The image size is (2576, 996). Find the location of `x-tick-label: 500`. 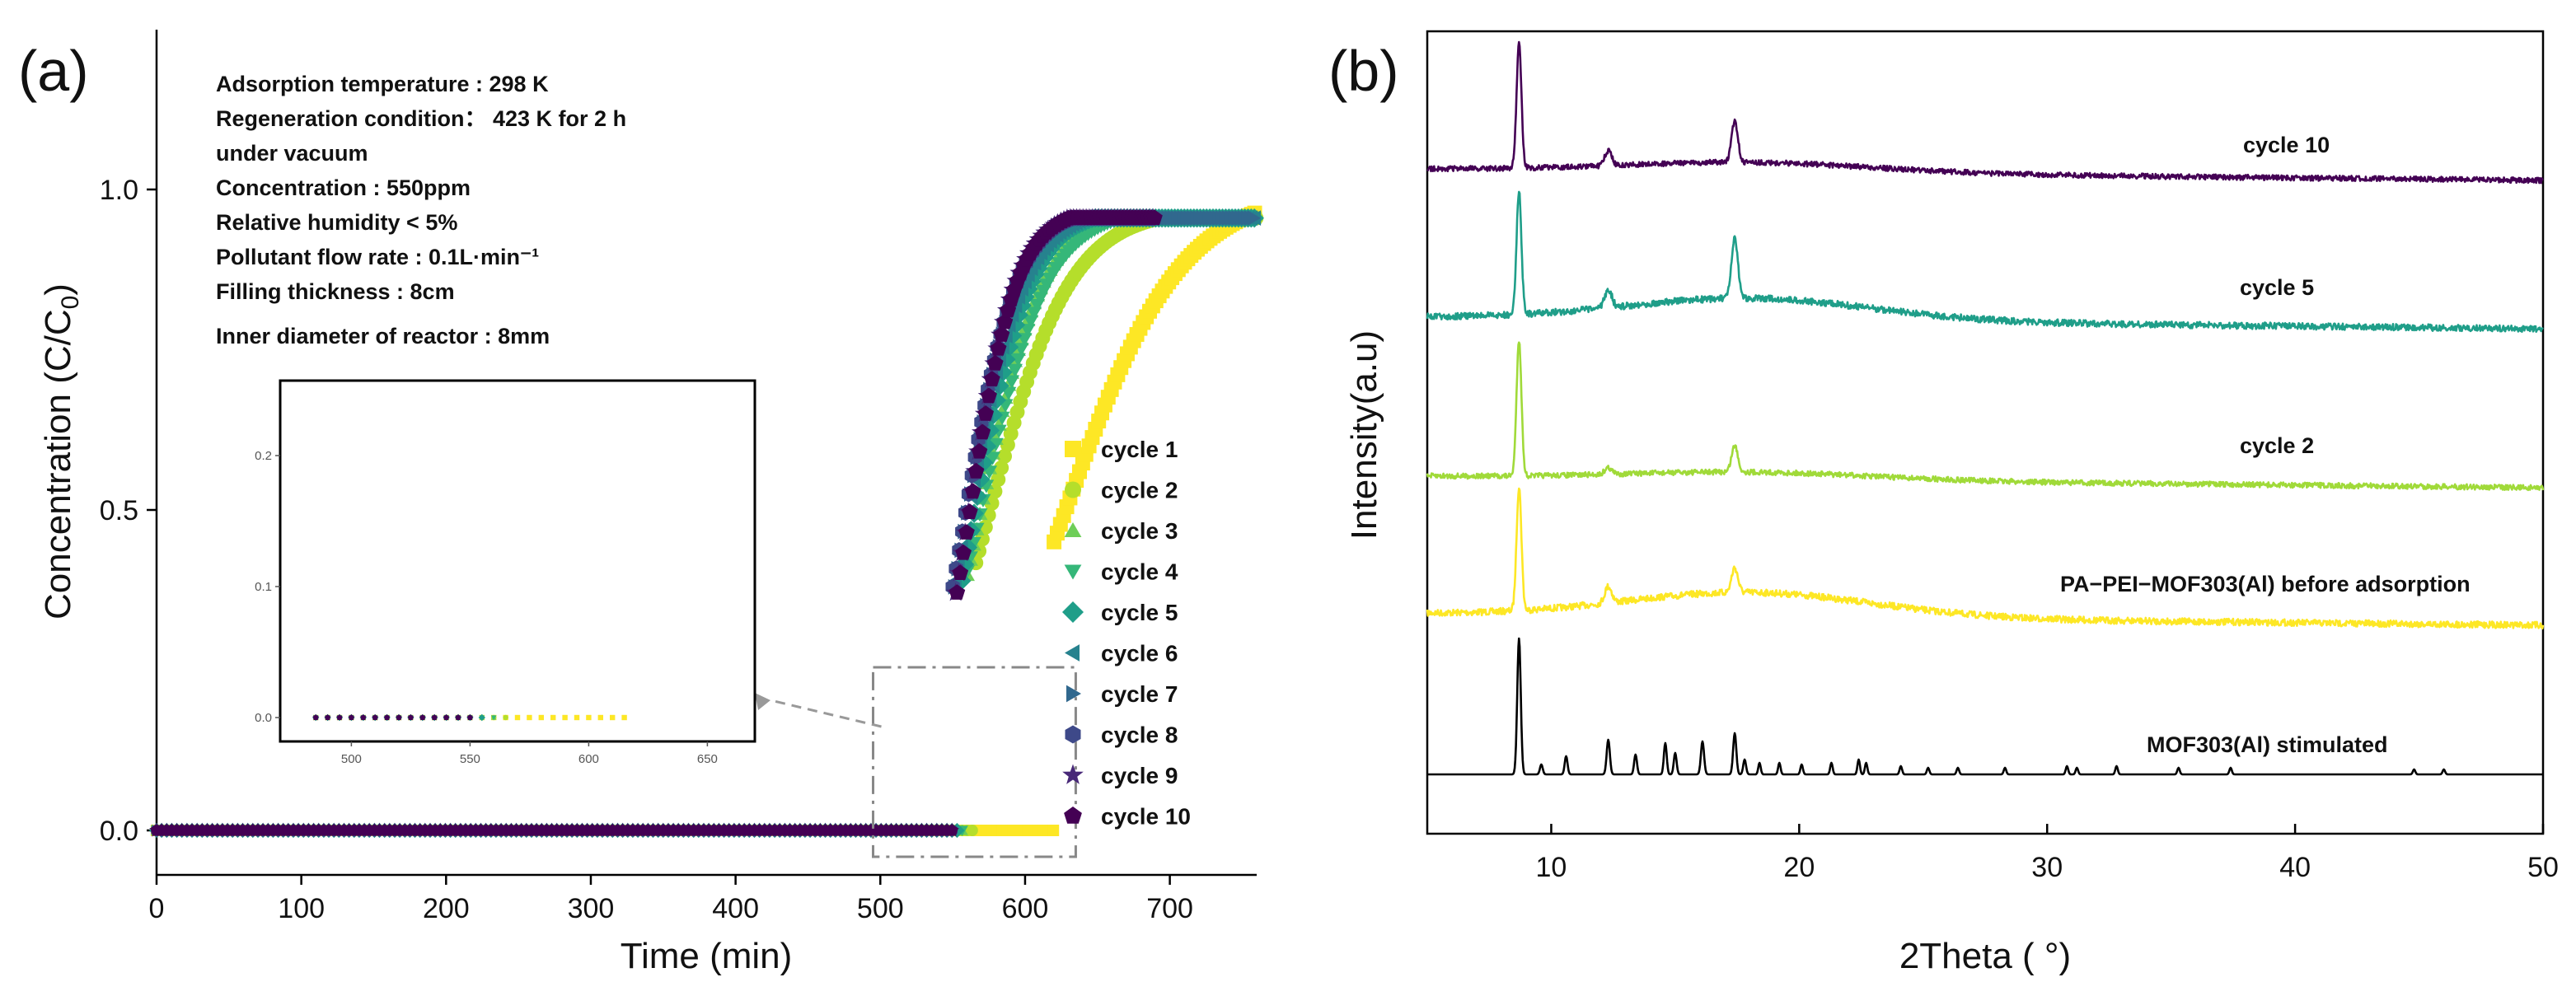

x-tick-label: 500 is located at coordinates (880, 909).